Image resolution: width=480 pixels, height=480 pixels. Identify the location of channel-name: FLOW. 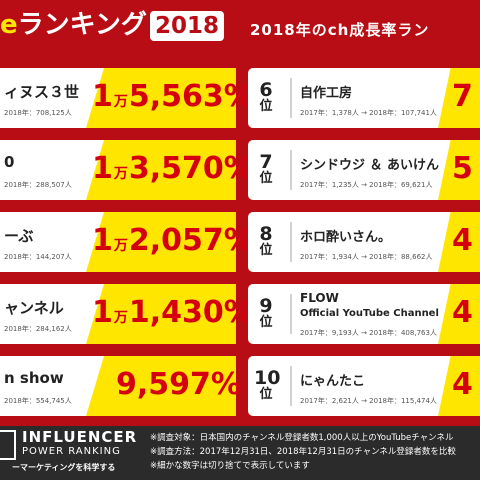
(319, 298).